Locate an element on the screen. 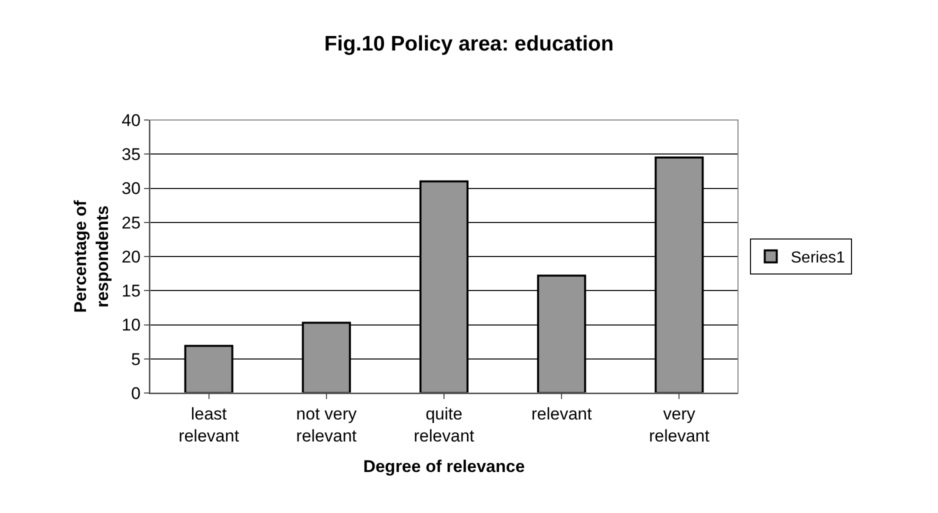 The image size is (938, 513). y-tick-label: 15 is located at coordinates (131, 291).